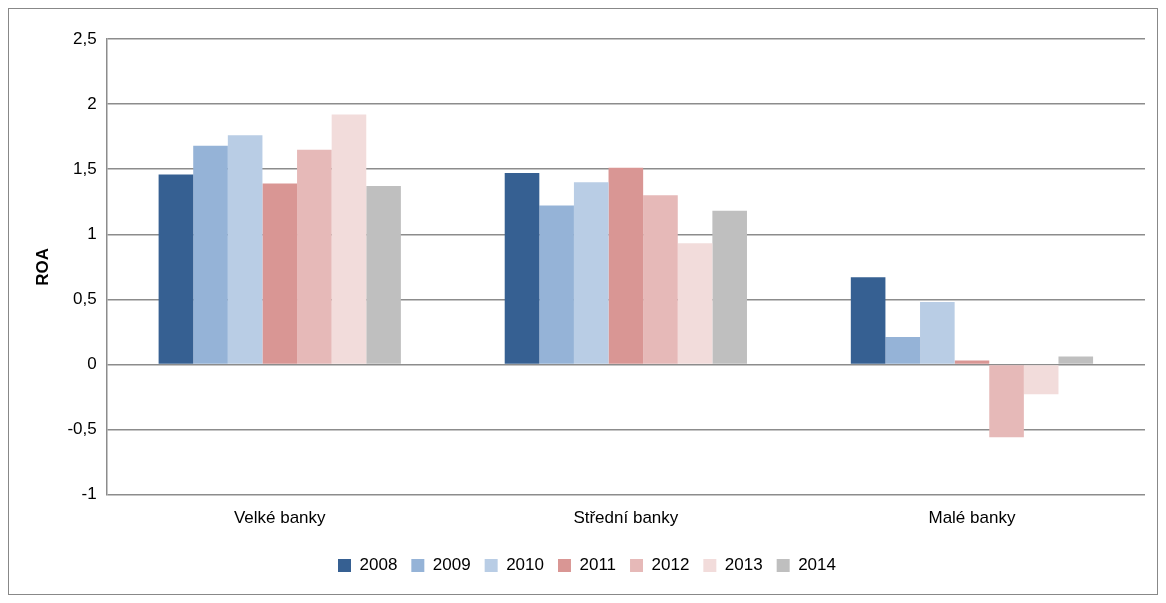 This screenshot has width=1166, height=603. I want to click on legend-label: 2014, so click(817, 565).